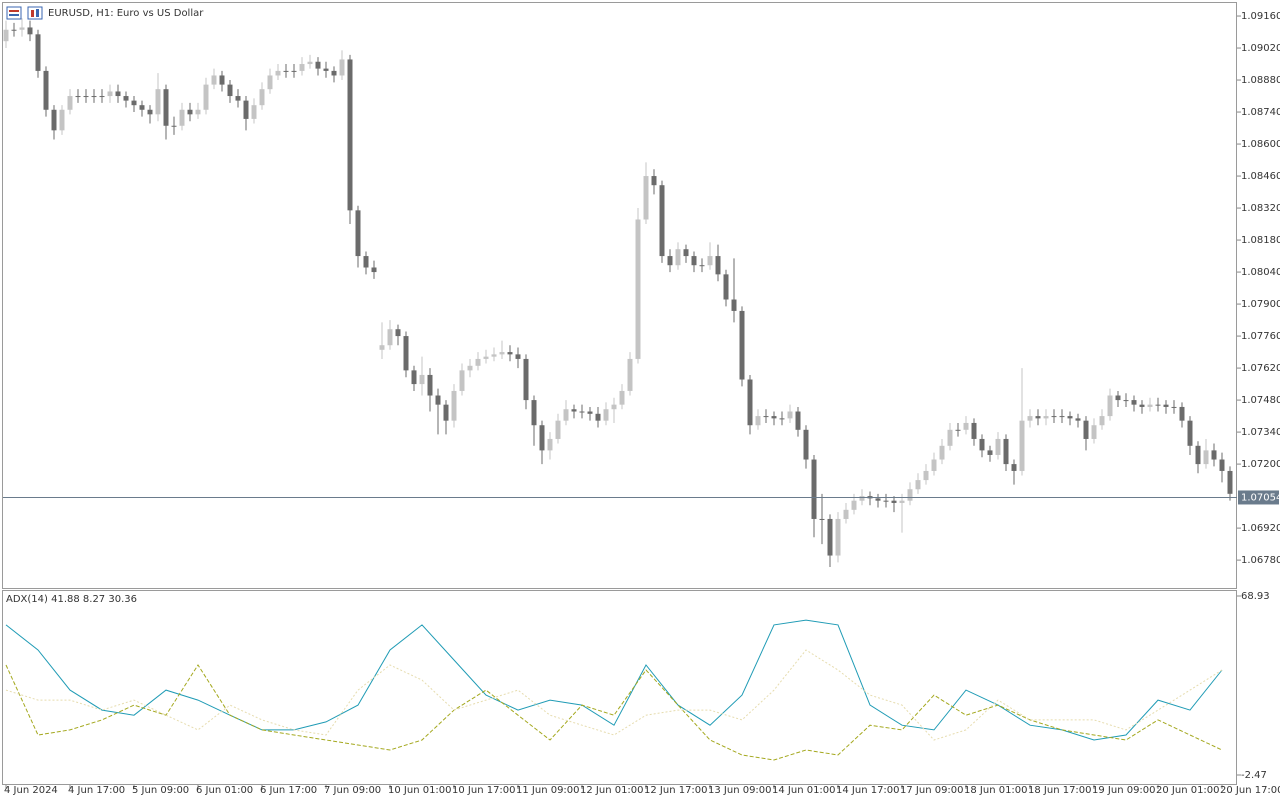 The image size is (1280, 800). Describe the element at coordinates (1260, 48) in the screenshot. I see `y-tick-label: 1.09020` at that location.